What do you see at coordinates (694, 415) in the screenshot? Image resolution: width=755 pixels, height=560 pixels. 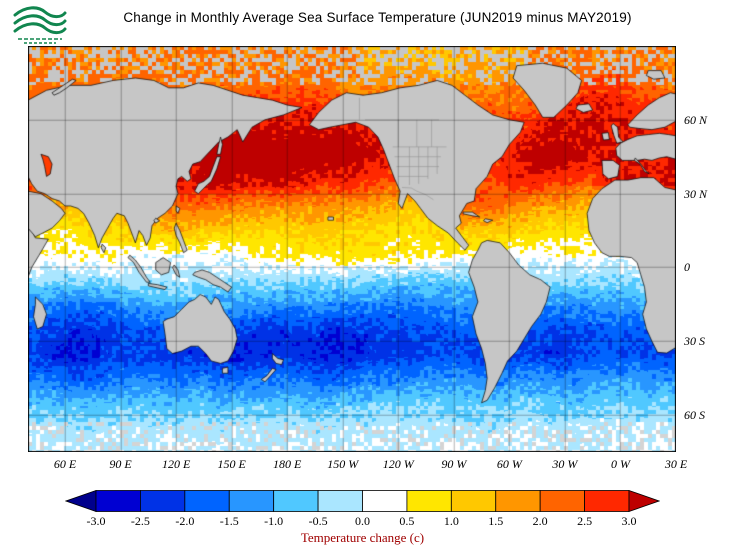 I see `lat-axis-label: 60 S` at bounding box center [694, 415].